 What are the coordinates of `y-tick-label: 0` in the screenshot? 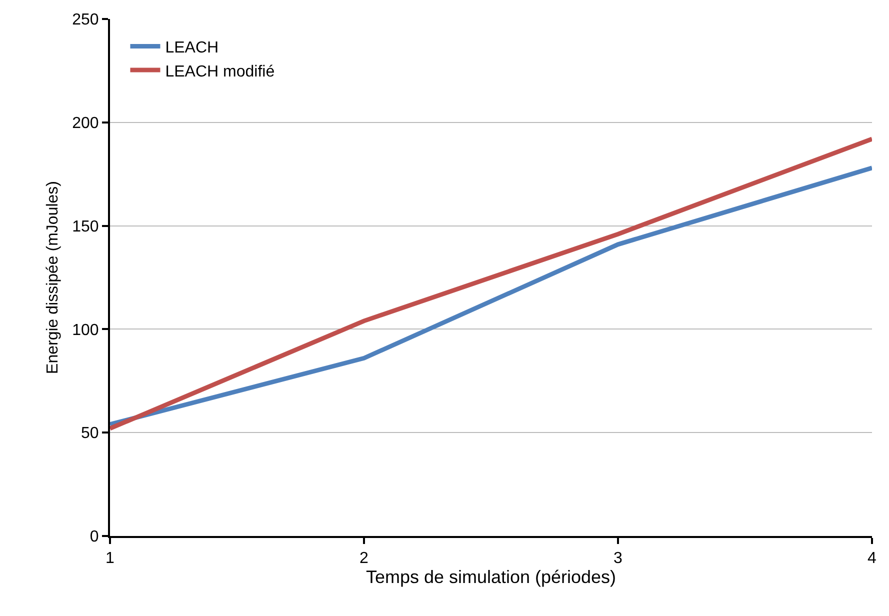 It's located at (94, 537).